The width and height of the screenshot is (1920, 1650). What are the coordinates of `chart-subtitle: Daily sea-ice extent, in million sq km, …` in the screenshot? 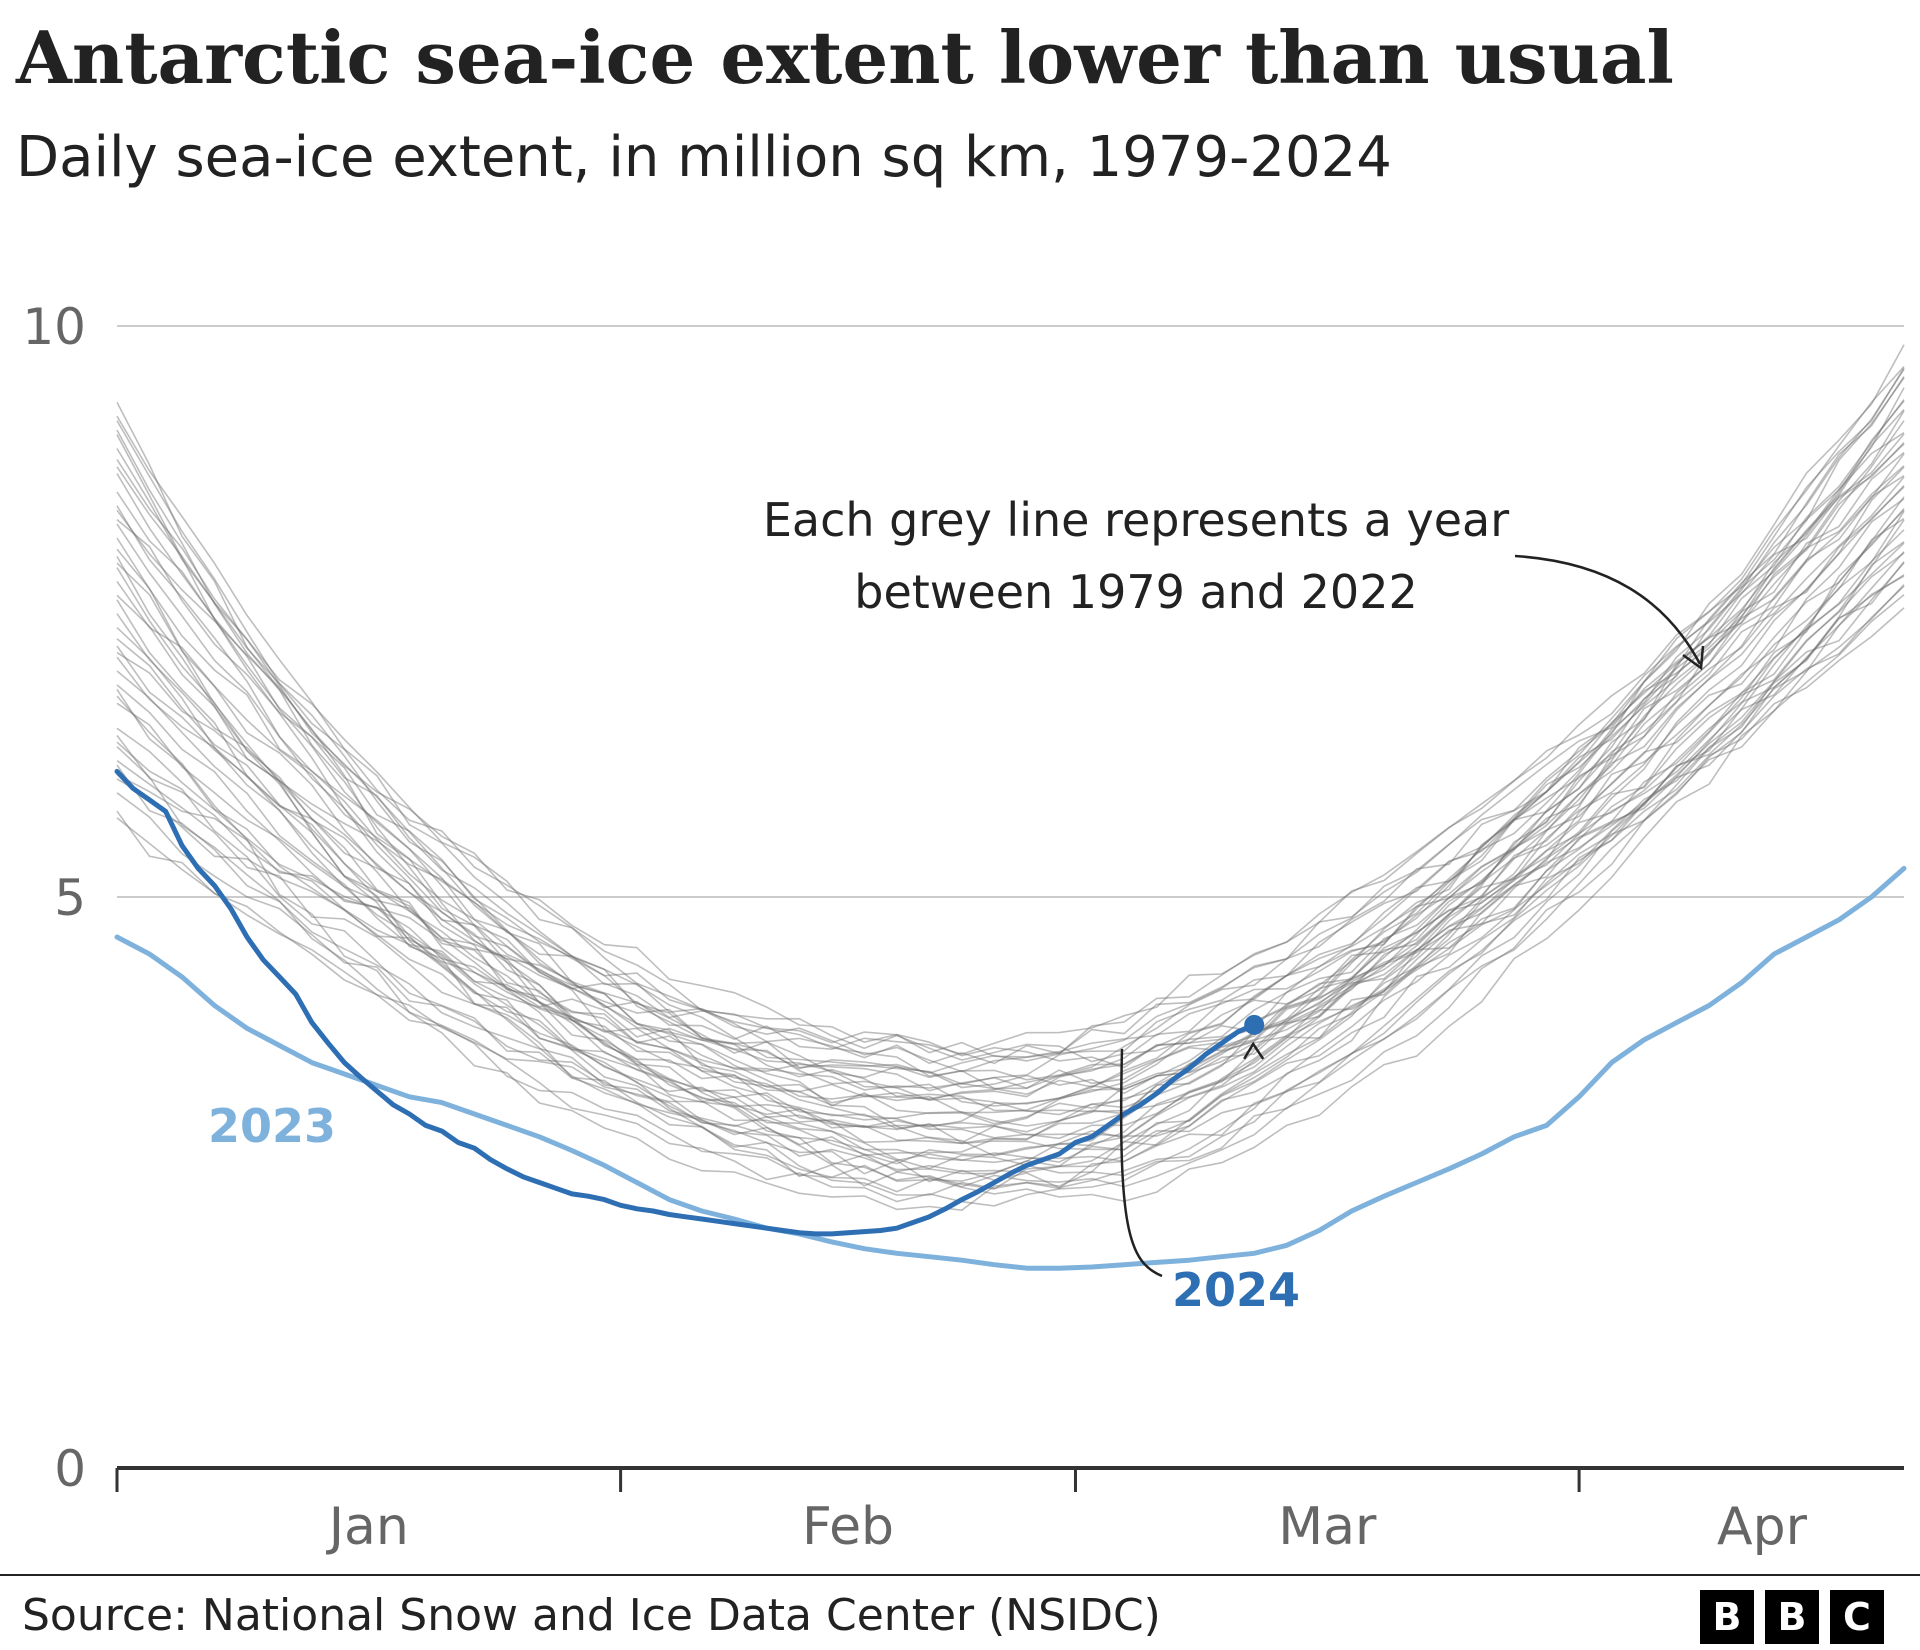 It's located at (704, 157).